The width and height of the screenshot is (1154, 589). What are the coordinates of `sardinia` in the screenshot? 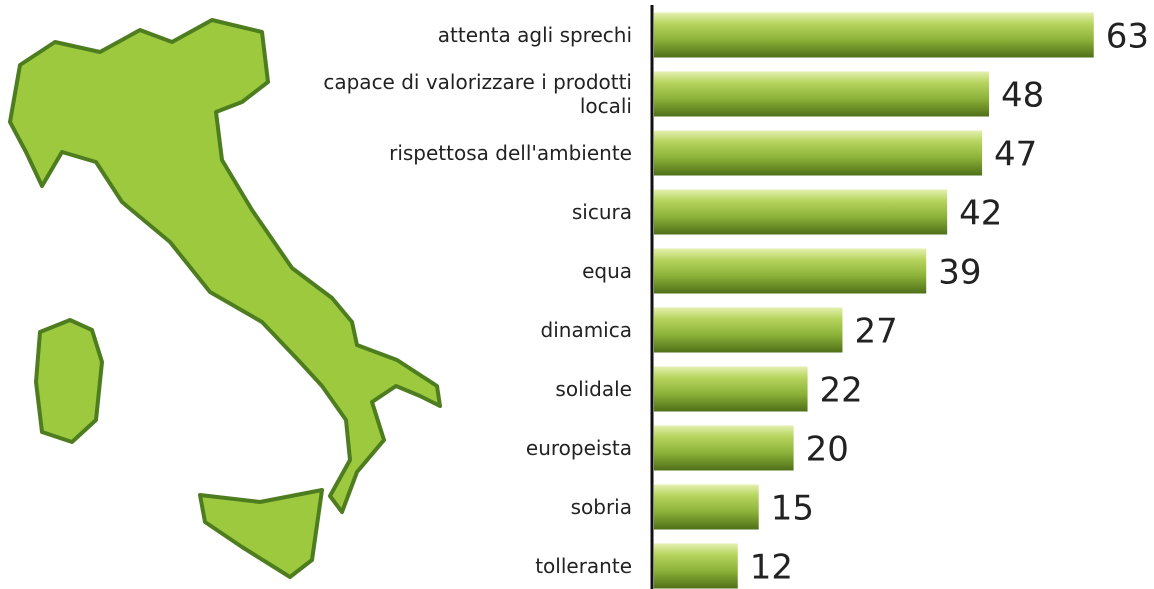 It's located at (69, 381).